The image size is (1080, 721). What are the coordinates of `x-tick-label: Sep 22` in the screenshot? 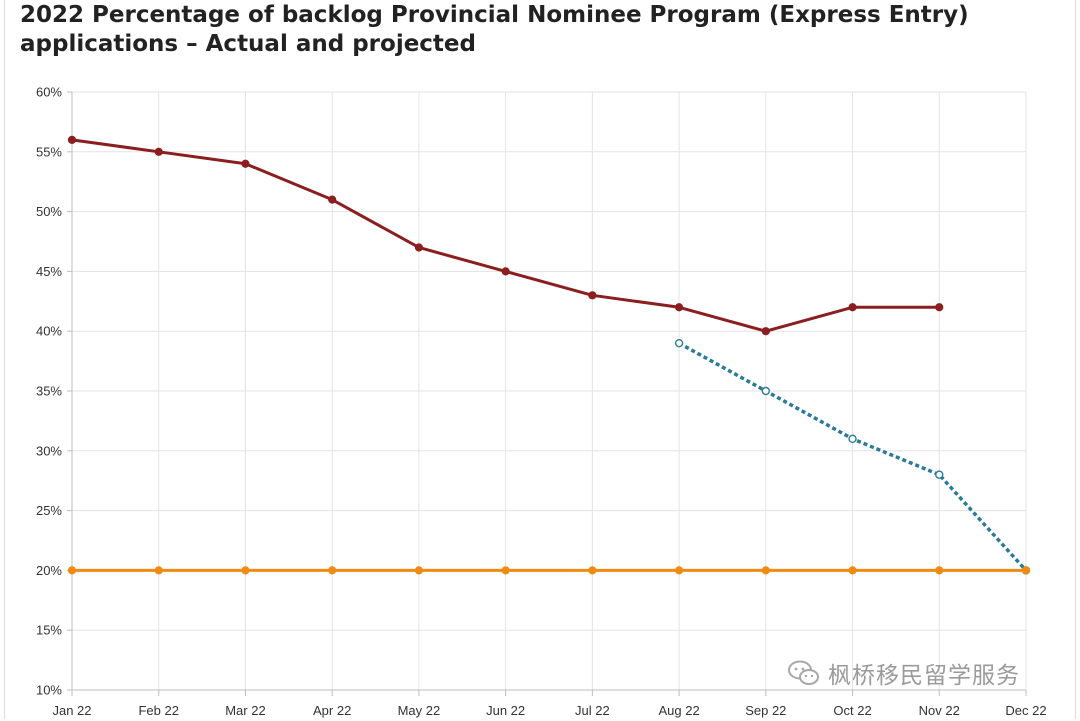 It's located at (765, 710).